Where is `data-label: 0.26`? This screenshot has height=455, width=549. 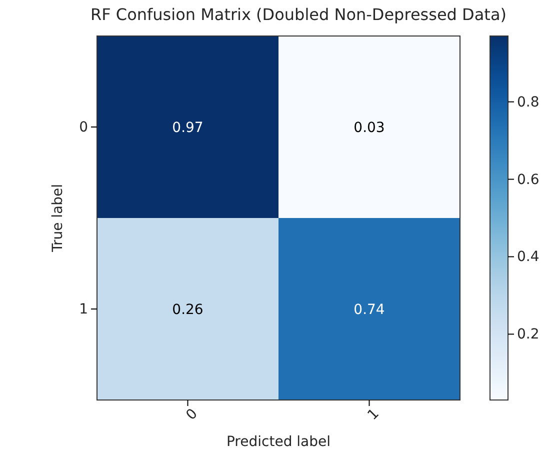 data-label: 0.26 is located at coordinates (188, 310).